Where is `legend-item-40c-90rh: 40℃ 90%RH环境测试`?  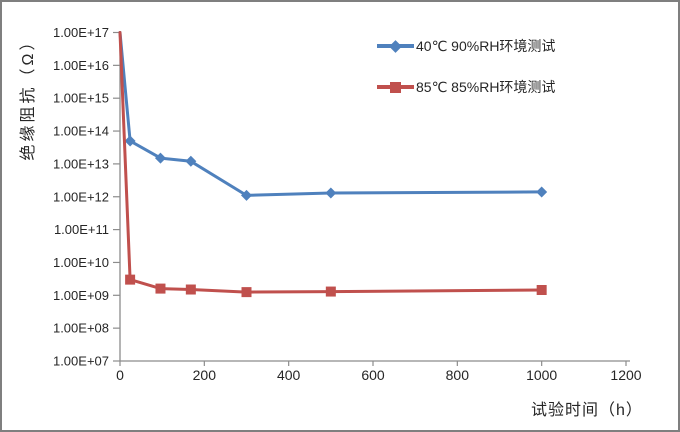 legend-item-40c-90rh: 40℃ 90%RH环境测试 is located at coordinates (466, 46).